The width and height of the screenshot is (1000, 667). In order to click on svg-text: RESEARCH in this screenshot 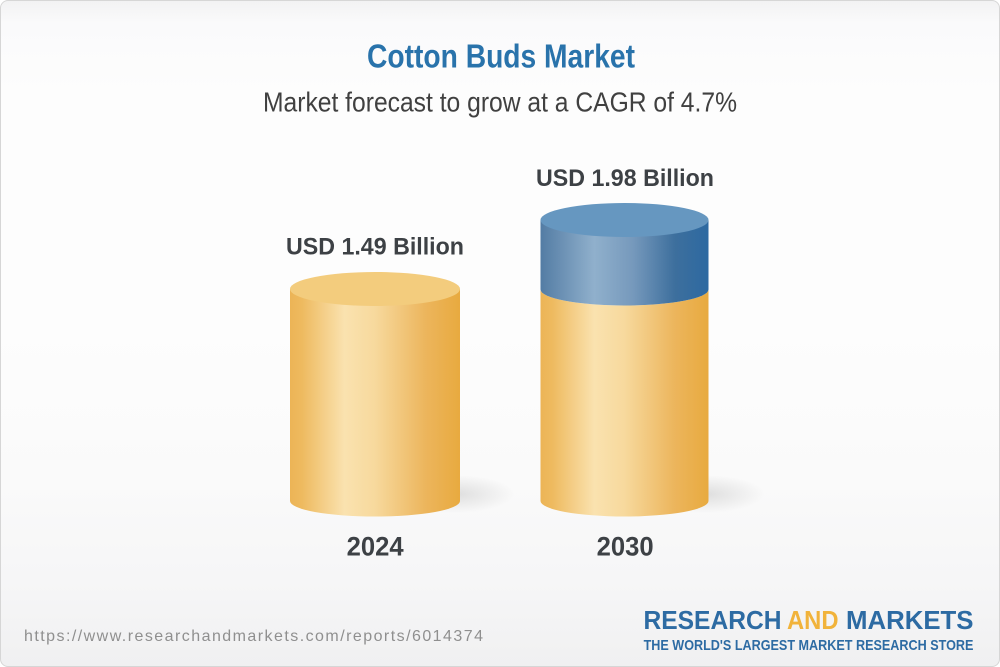, I will do `click(713, 621)`.